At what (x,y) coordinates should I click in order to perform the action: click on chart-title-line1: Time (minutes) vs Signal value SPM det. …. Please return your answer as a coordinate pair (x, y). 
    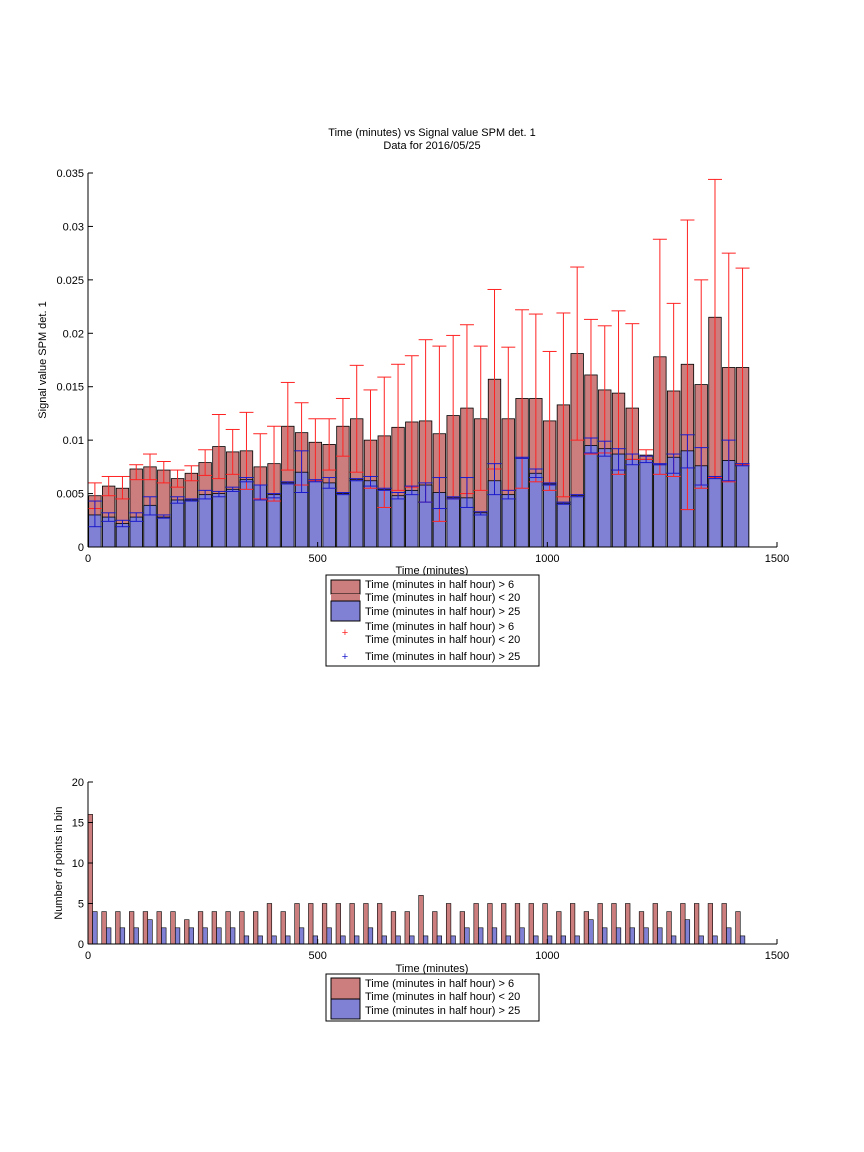
    Looking at the image, I should click on (431, 133).